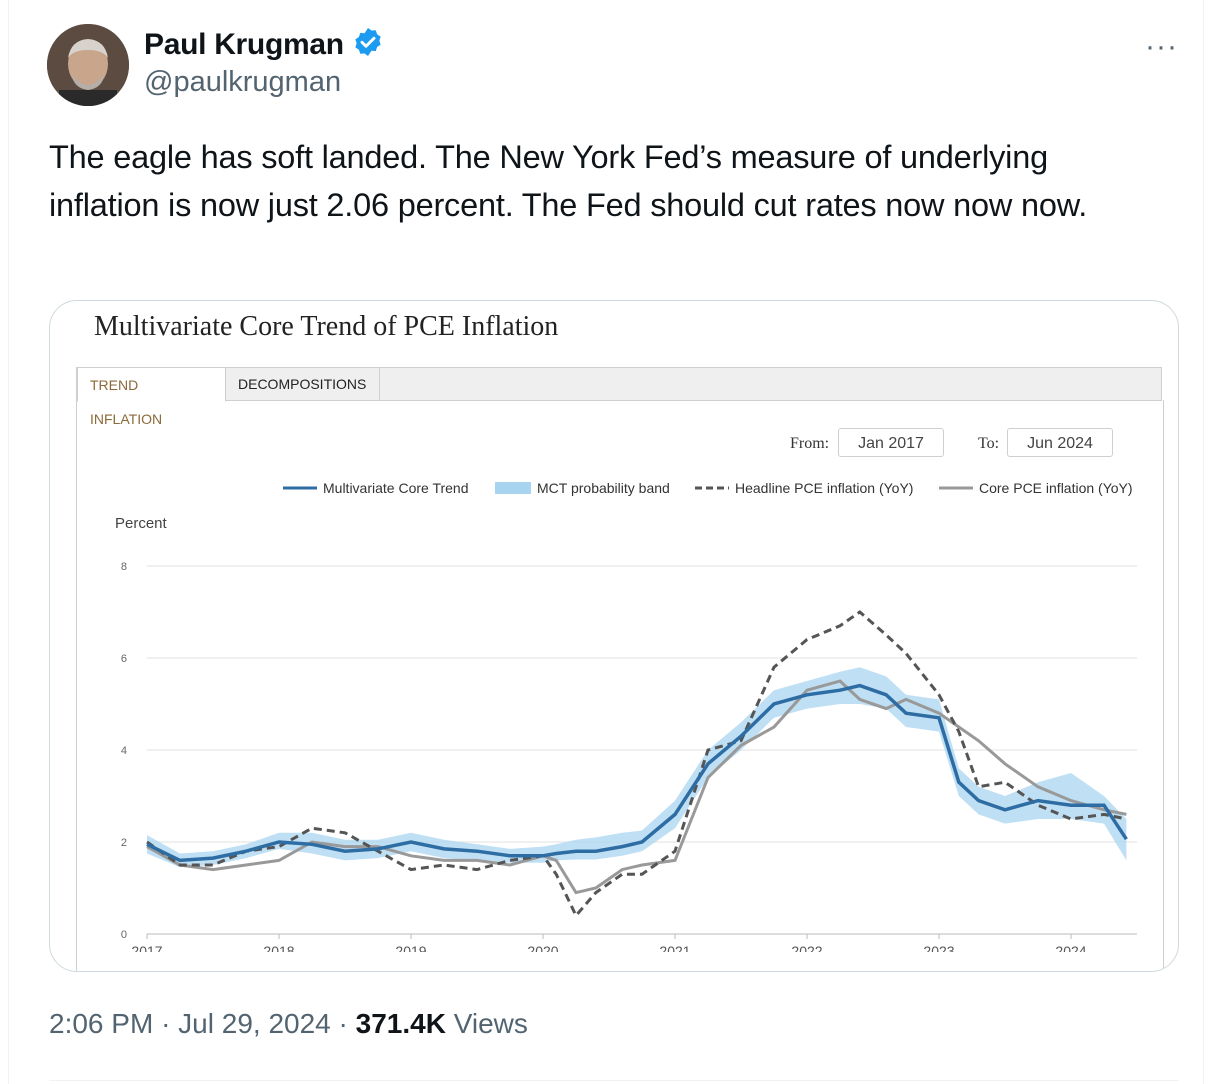  Describe the element at coordinates (151, 397) in the screenshot. I see `tab-trend-inflation: TREND INFLATION` at that location.